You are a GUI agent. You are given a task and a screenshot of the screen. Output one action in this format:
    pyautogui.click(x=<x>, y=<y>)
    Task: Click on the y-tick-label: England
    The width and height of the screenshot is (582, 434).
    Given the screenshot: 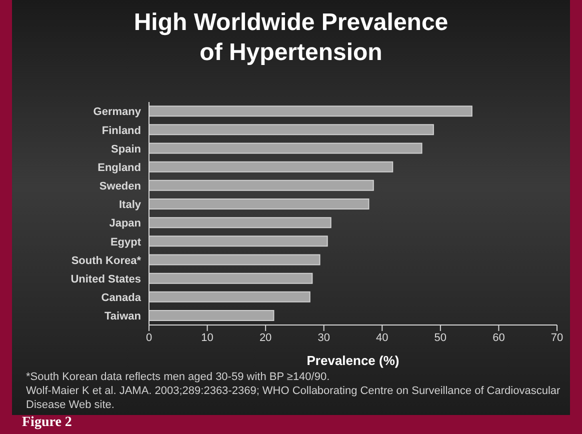 What is the action you would take?
    pyautogui.click(x=119, y=168)
    